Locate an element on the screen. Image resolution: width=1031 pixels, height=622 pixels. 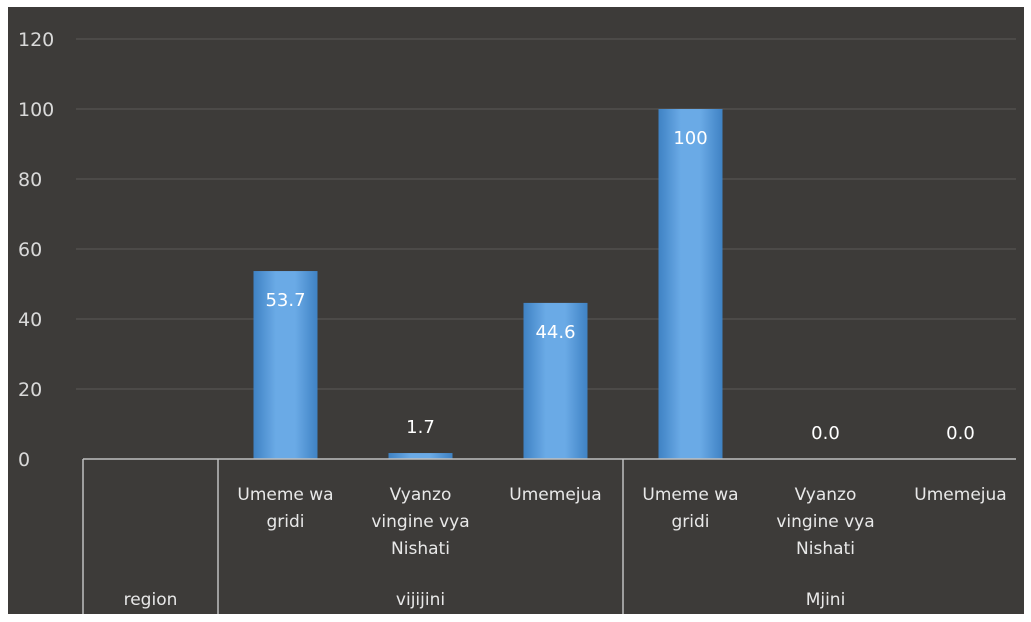
data-label: 1.7 is located at coordinates (420, 427).